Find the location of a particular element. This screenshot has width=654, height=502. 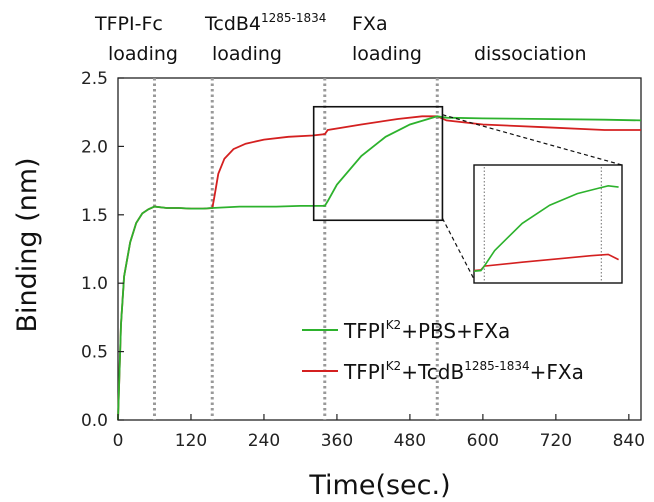

legend-text-part: +TcdB is located at coordinates (432, 372).